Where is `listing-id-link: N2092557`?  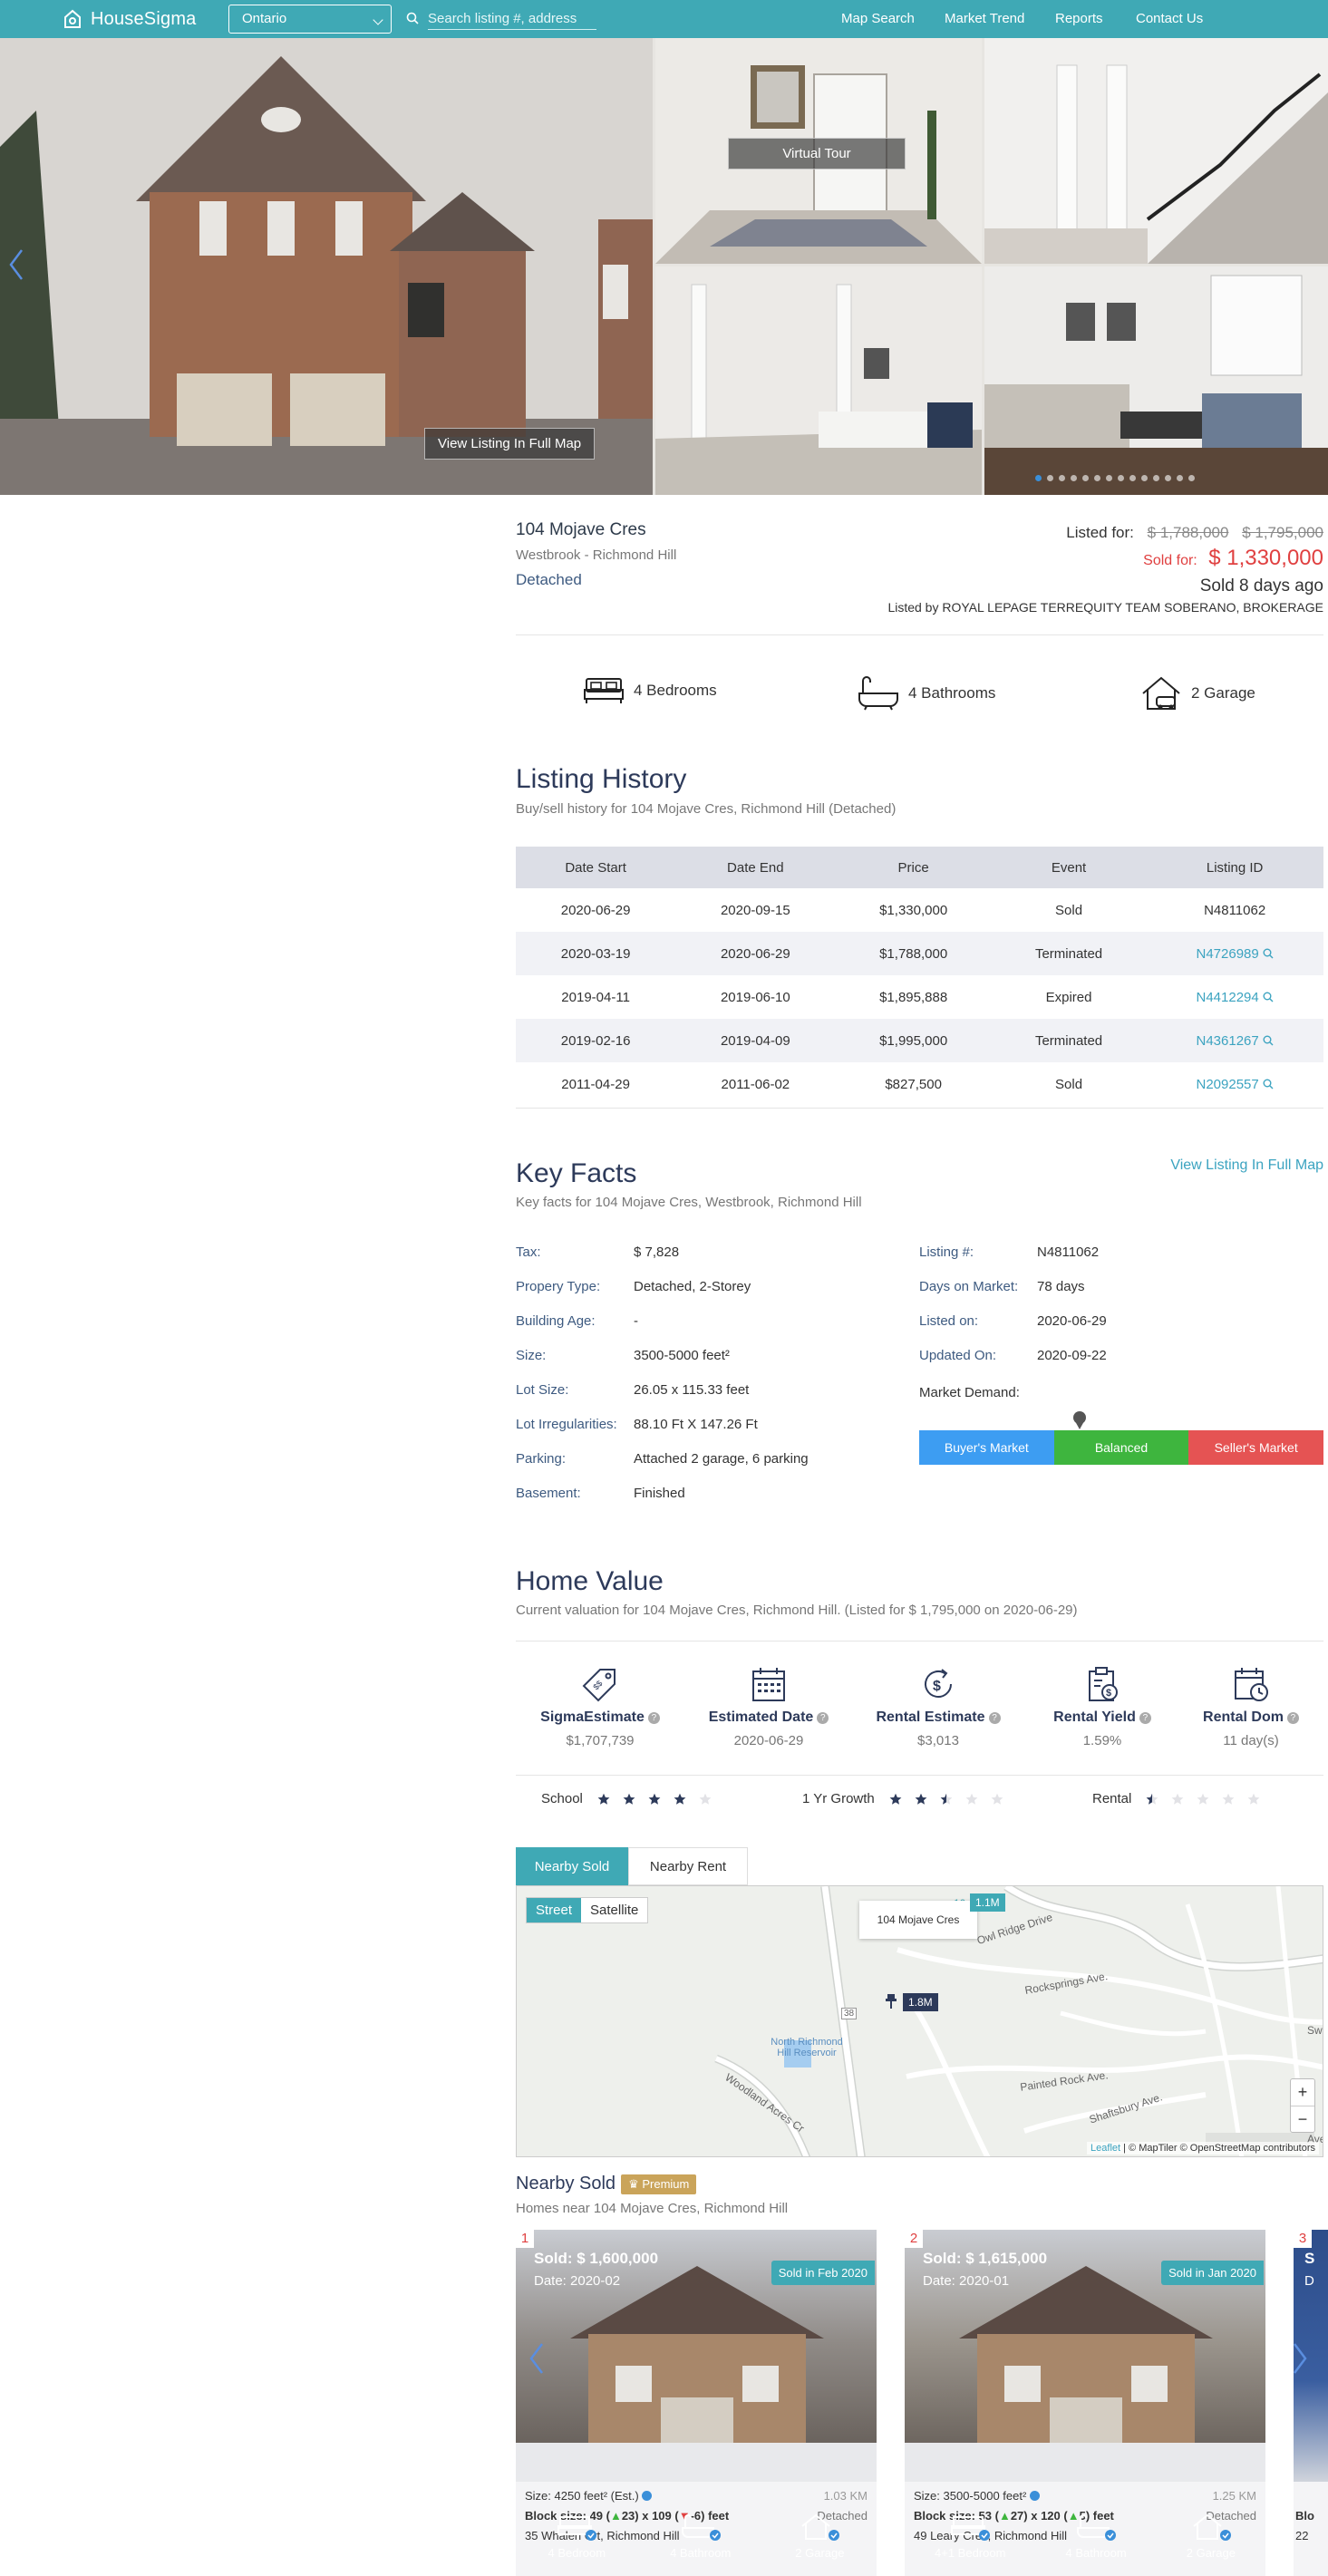 listing-id-link: N2092557 is located at coordinates (1235, 1084).